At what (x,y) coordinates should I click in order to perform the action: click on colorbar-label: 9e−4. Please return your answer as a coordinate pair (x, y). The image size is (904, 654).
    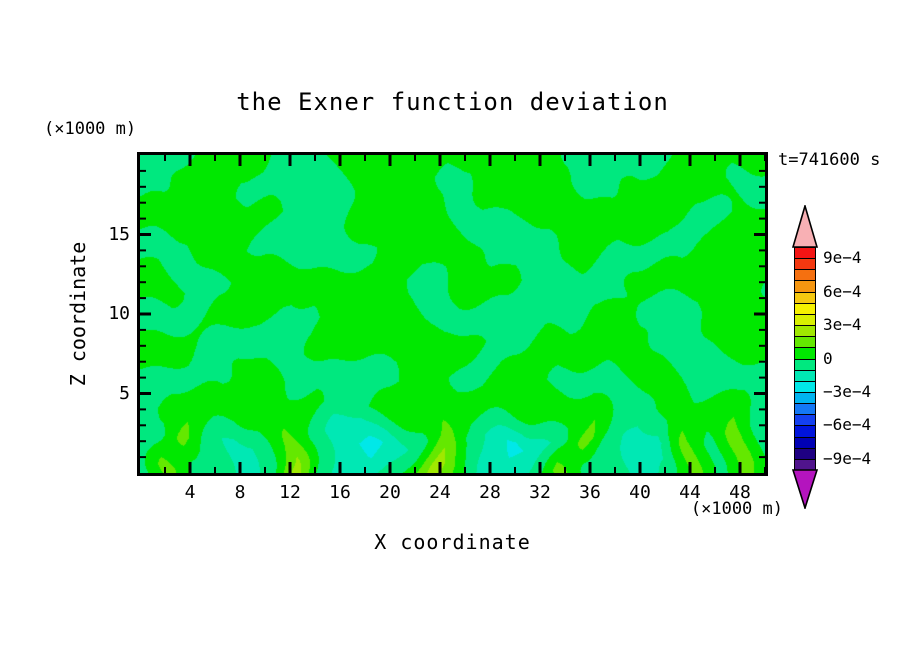
    Looking at the image, I should click on (842, 258).